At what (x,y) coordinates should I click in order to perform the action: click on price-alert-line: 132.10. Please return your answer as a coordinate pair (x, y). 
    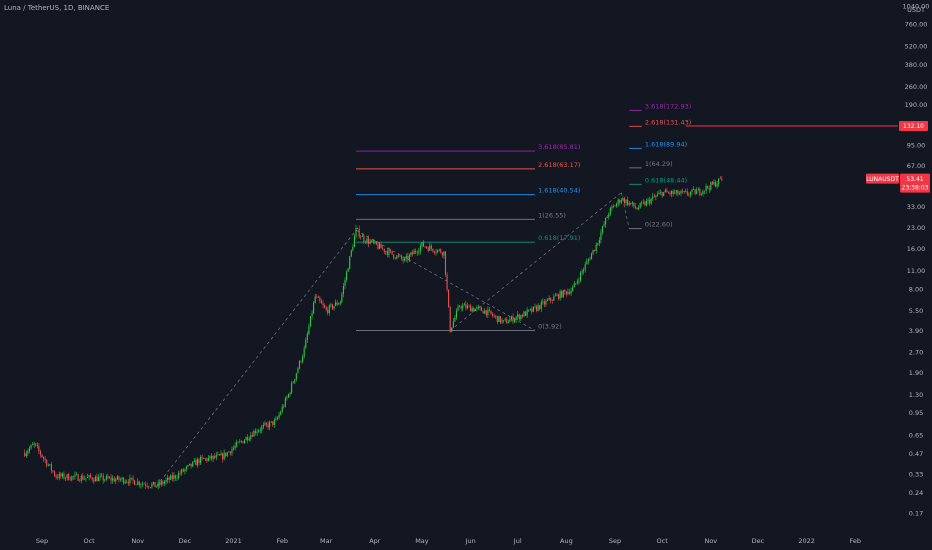
    Looking at the image, I should click on (806, 125).